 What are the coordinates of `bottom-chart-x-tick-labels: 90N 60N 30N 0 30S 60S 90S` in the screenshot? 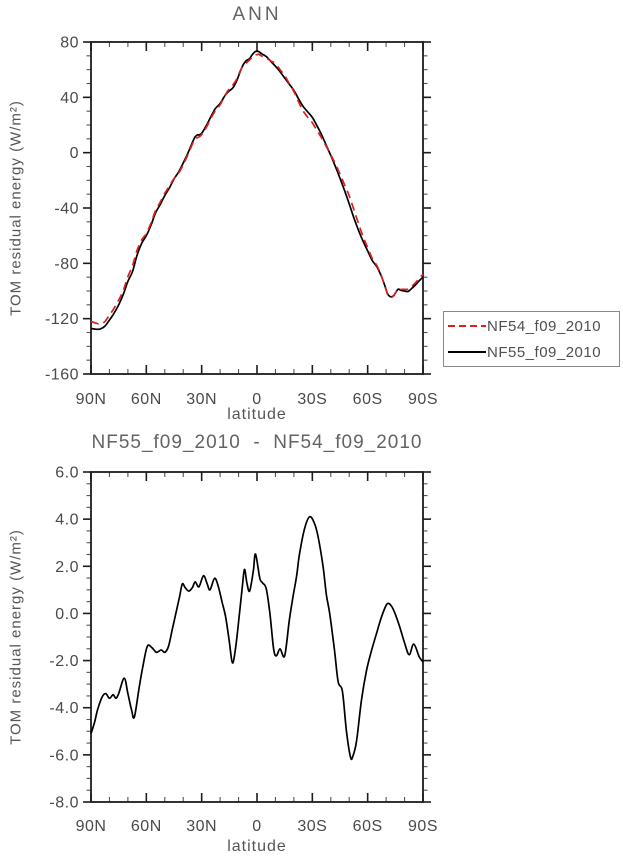 It's located at (257, 826).